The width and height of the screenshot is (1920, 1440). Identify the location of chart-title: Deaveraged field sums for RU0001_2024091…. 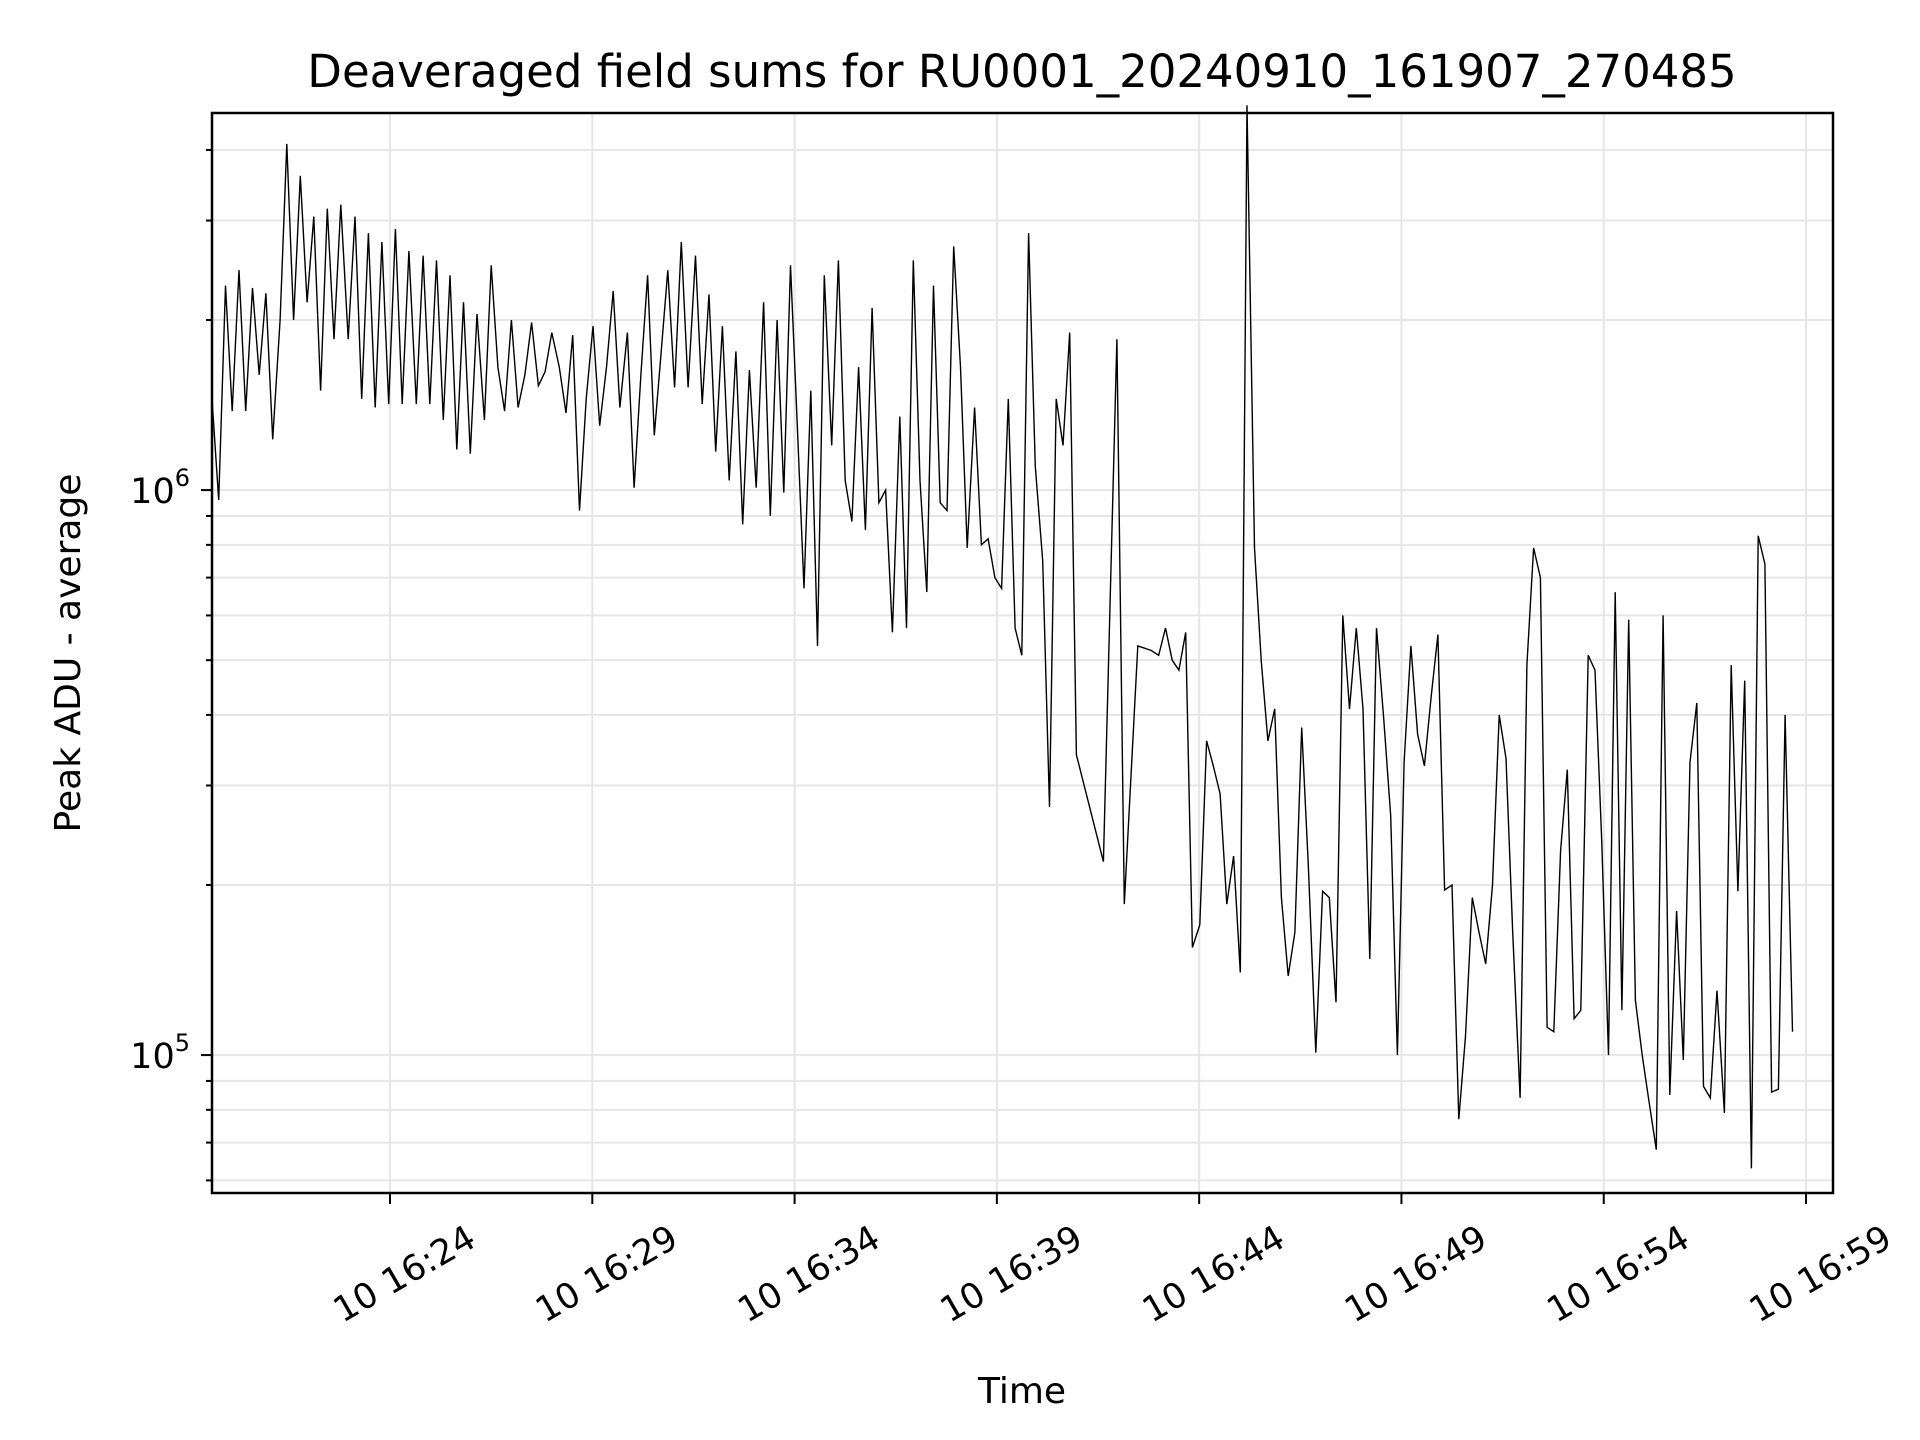
(1021, 71).